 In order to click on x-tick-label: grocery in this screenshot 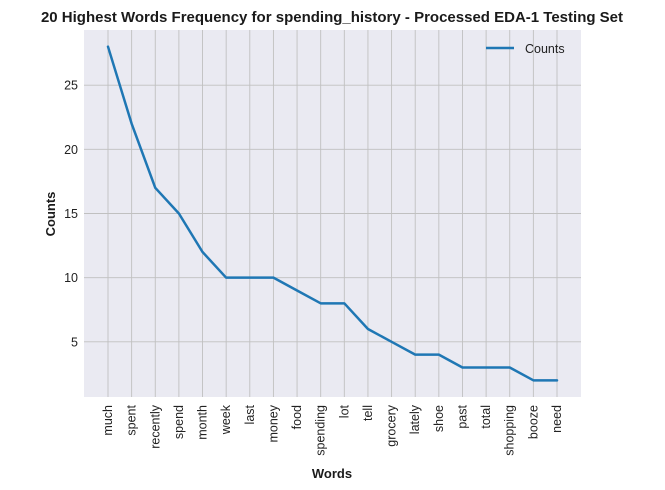, I will do `click(392, 425)`.